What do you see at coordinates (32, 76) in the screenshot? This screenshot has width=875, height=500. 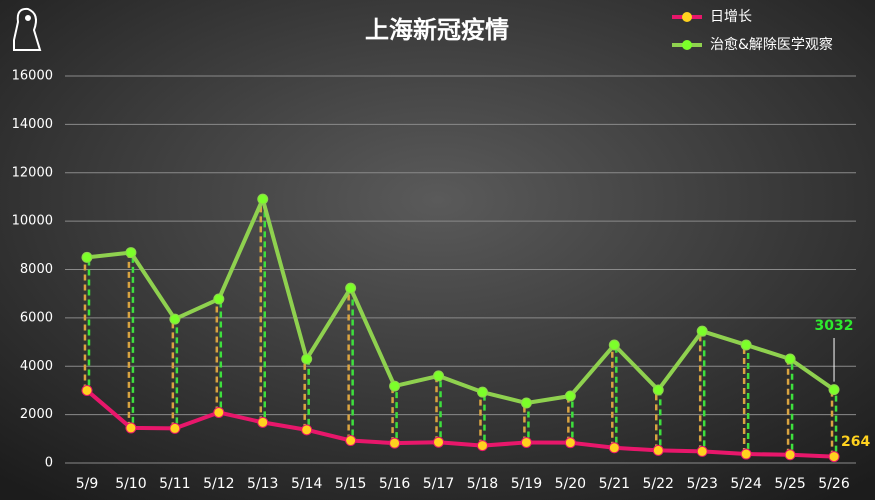 I see `y-tick-label: 16000` at bounding box center [32, 76].